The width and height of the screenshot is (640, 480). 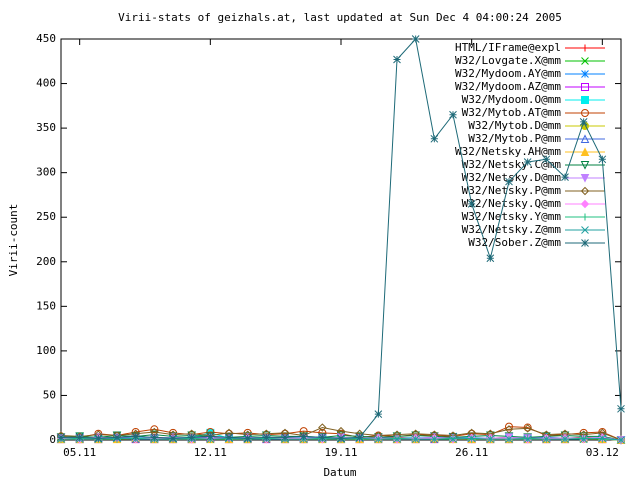 What do you see at coordinates (512, 190) in the screenshot?
I see `legend-label: W32/Netsky.P@mm` at bounding box center [512, 190].